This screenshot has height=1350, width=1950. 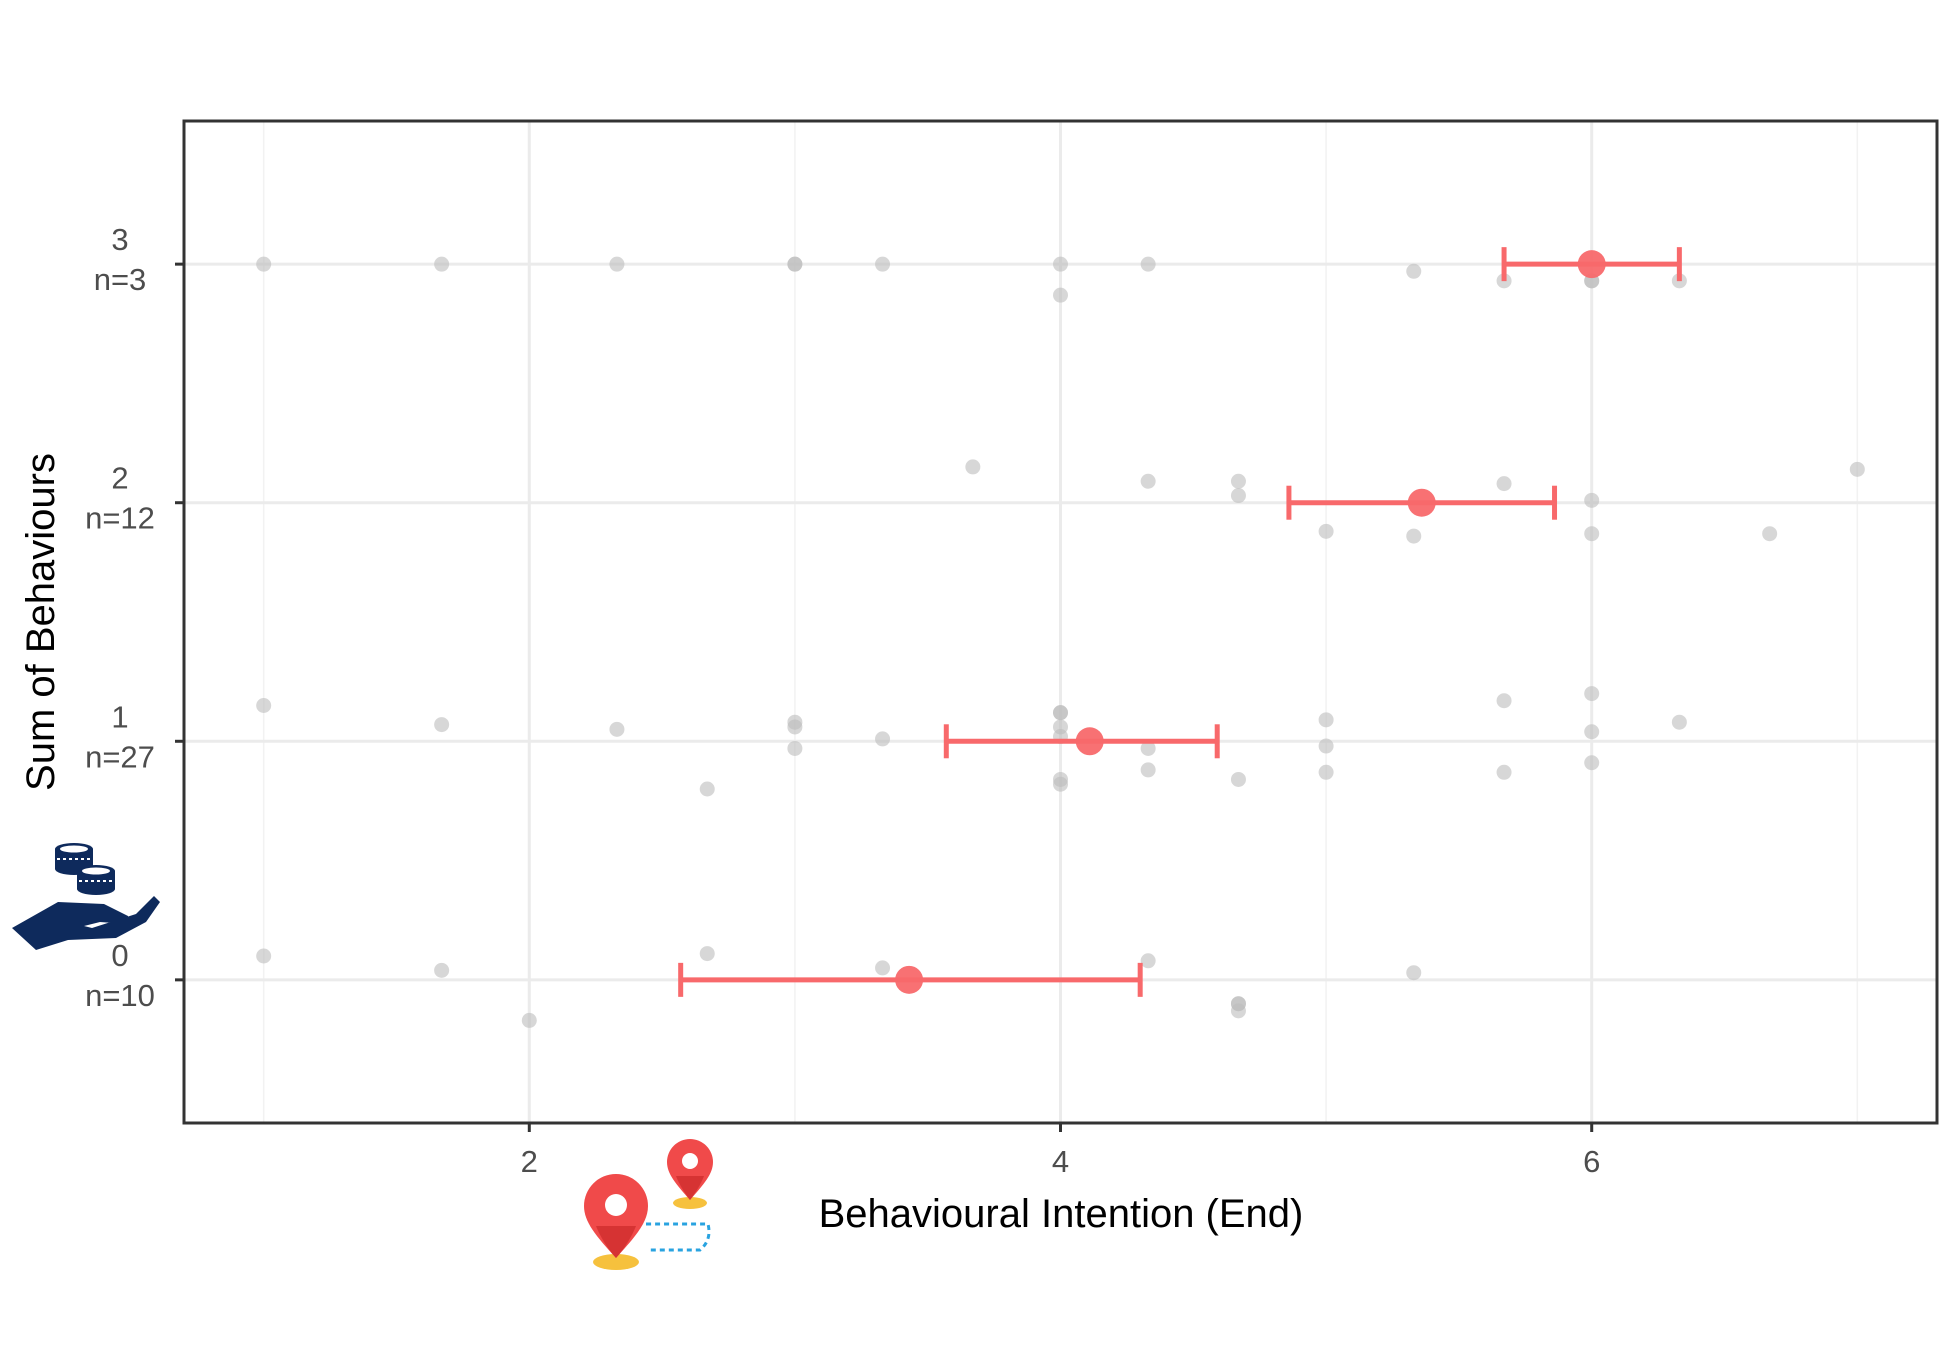 What do you see at coordinates (119, 478) in the screenshot?
I see `y-tick-label: 2` at bounding box center [119, 478].